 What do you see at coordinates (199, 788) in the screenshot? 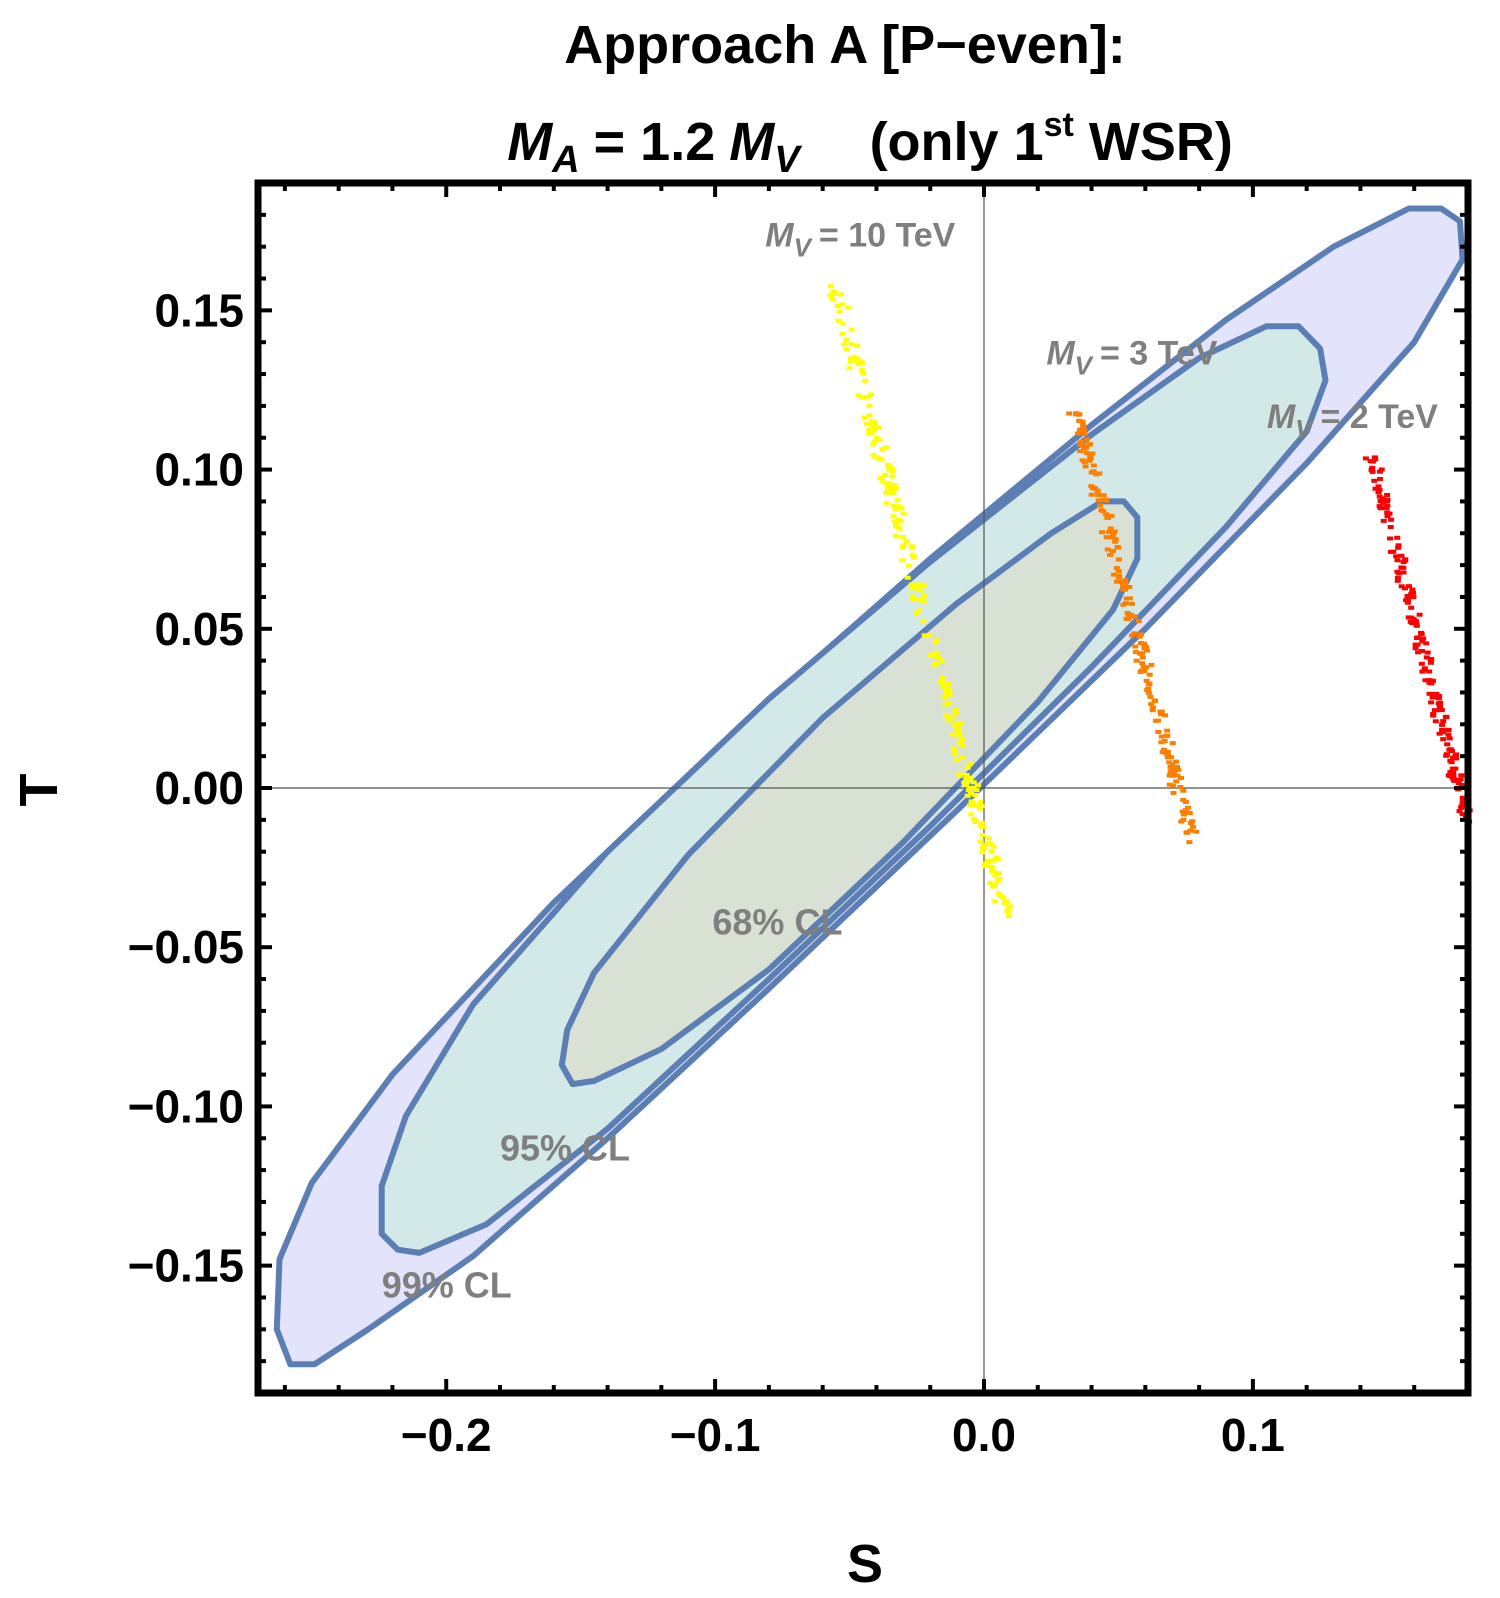
I see `y-tick-label: 0.00` at bounding box center [199, 788].